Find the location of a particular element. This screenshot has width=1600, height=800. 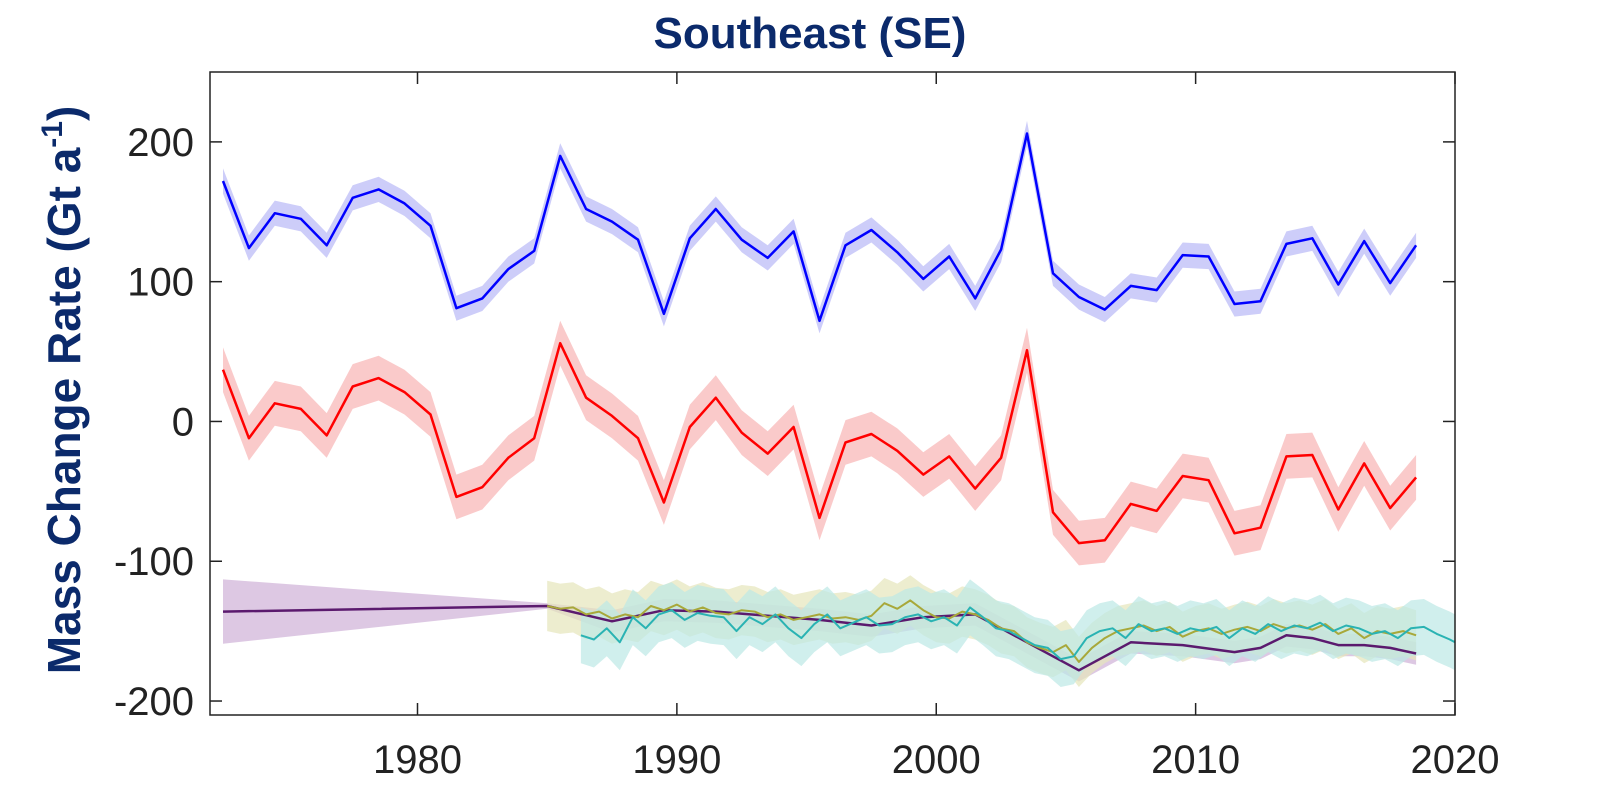

y-axis-label: Mass Change Rate (Gt a-1) is located at coordinates (63, 390).